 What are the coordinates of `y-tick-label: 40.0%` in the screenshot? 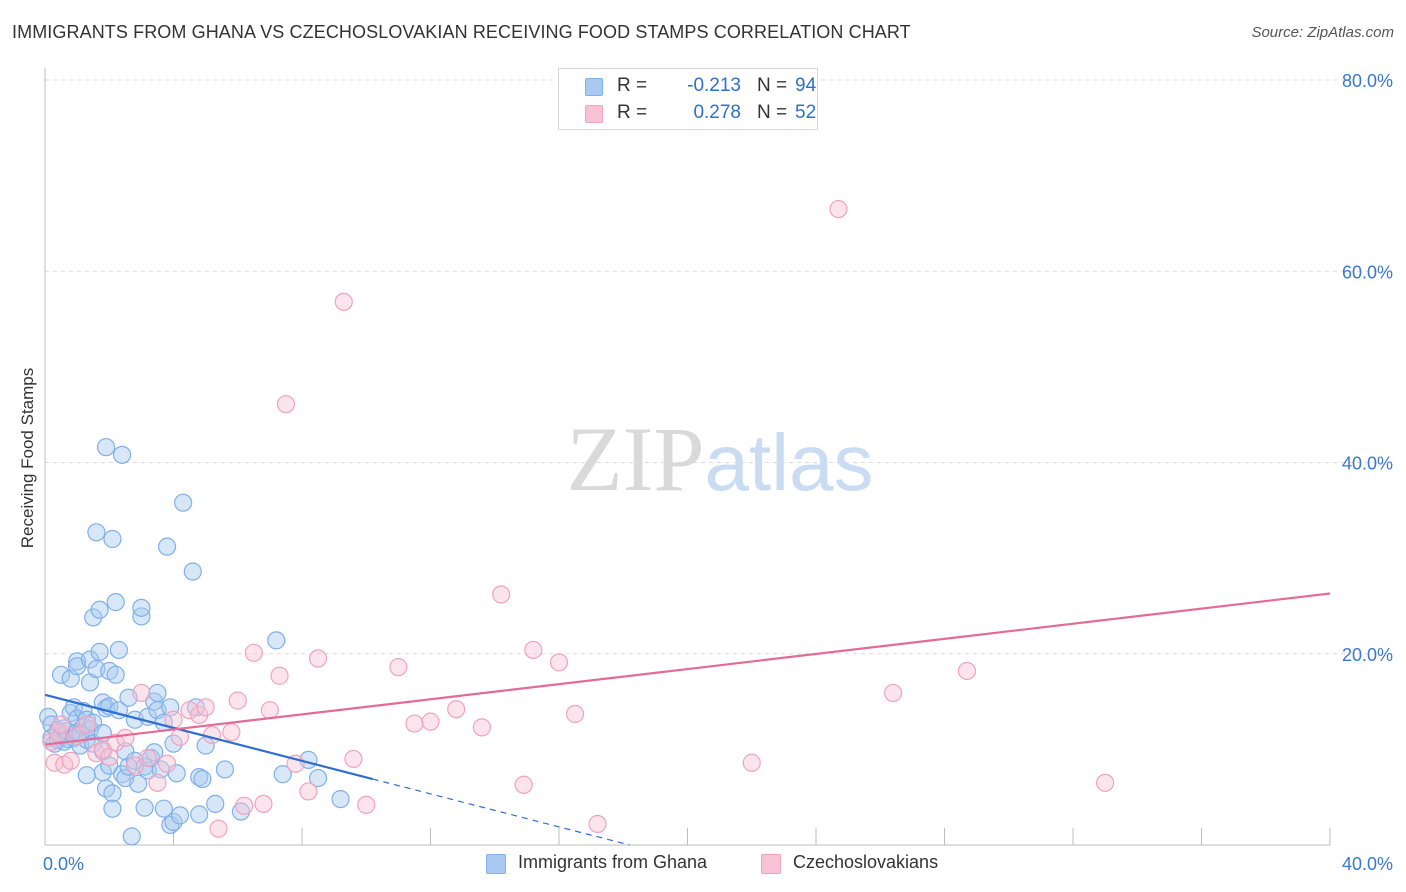 It's located at (1367, 464).